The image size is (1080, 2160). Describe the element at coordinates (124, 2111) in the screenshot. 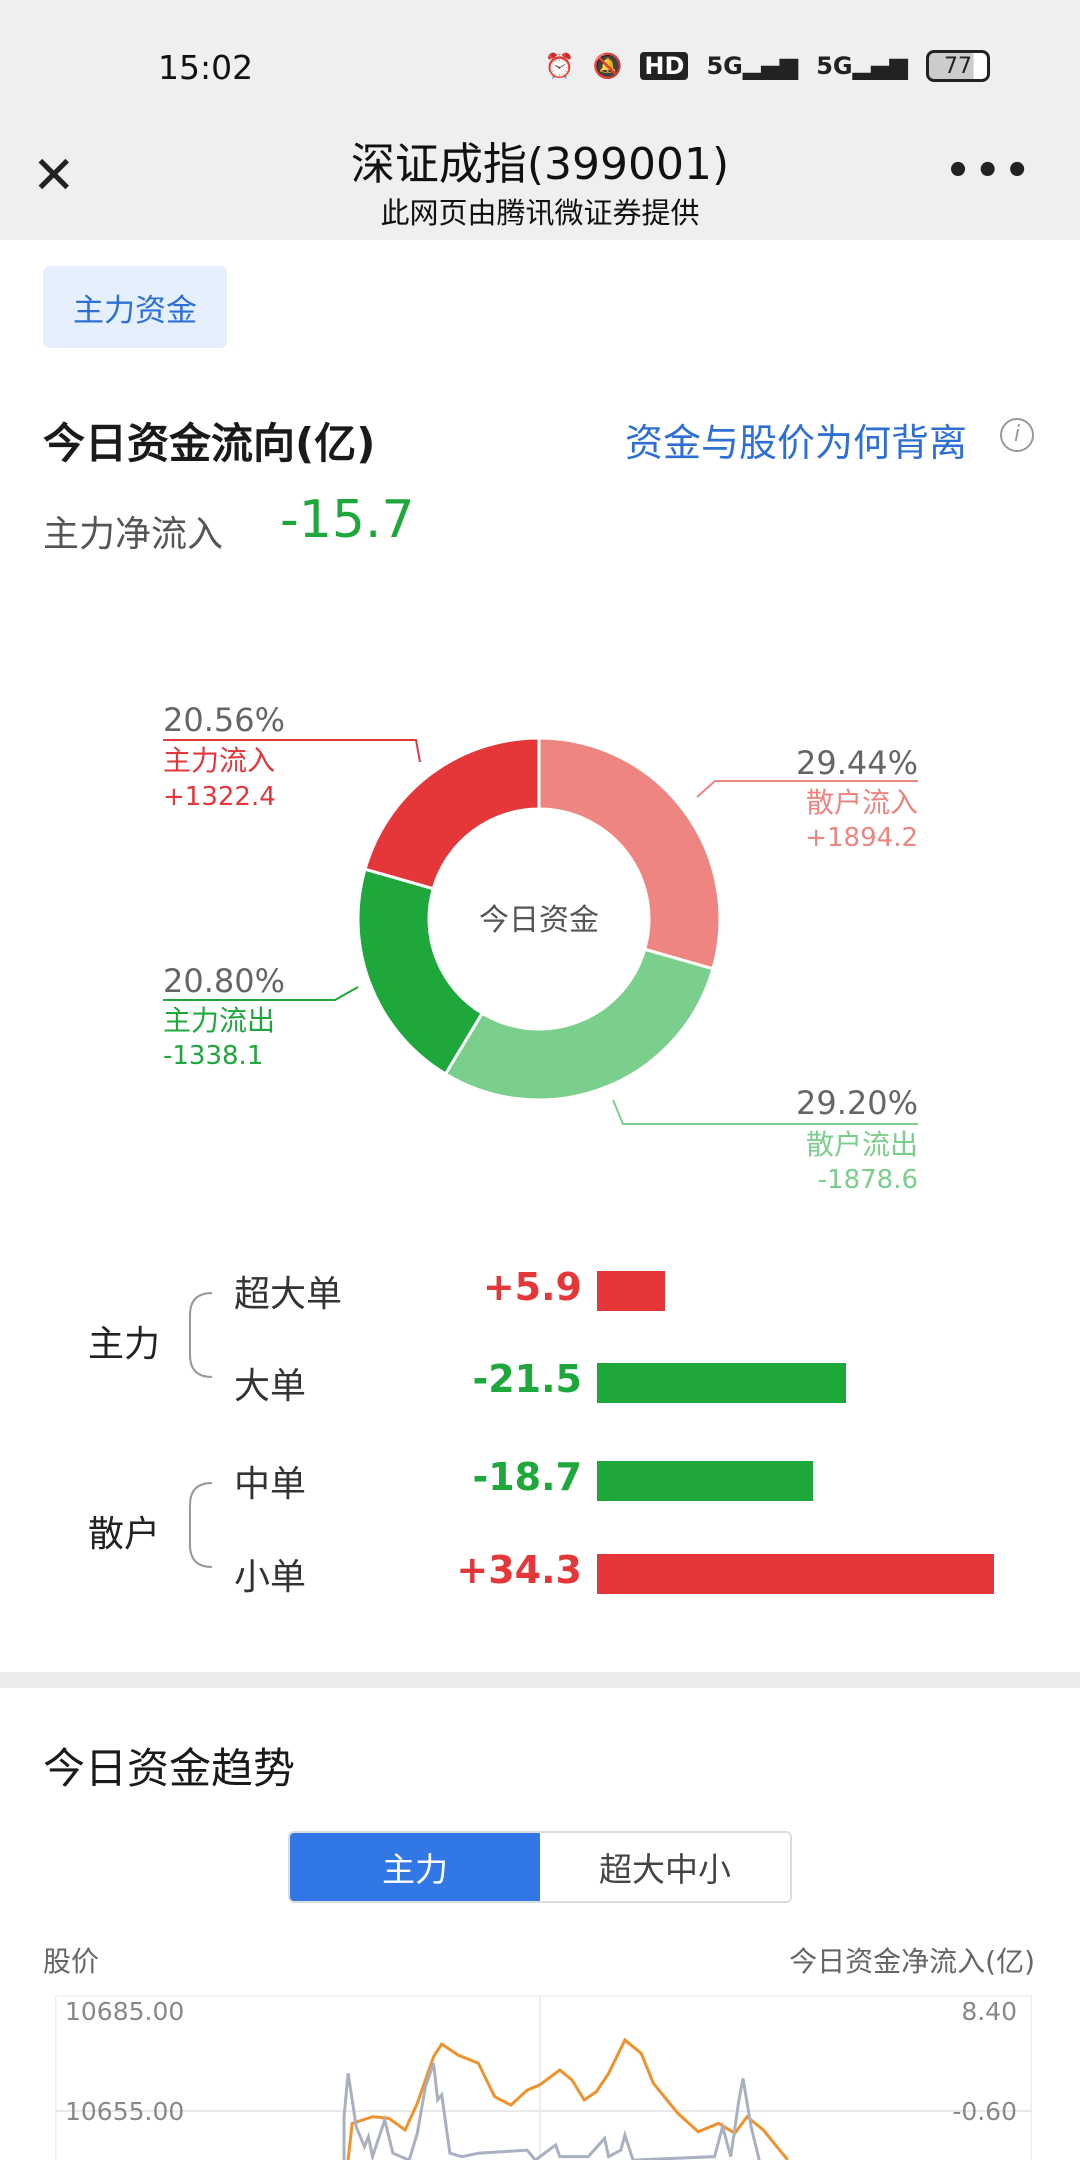

I see `left-tick-label: 10655.00` at that location.